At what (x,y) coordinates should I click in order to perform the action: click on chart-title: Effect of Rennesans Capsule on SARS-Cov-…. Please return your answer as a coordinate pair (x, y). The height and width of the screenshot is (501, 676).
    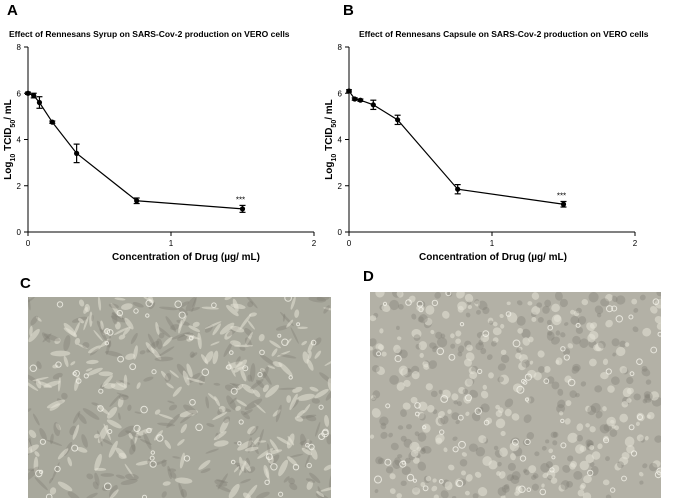
    Looking at the image, I should click on (504, 34).